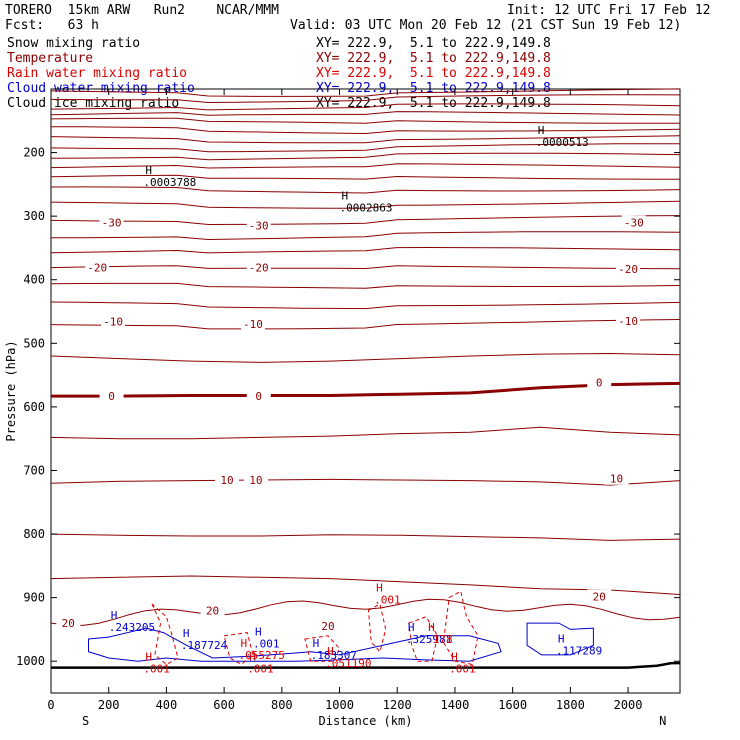 This screenshot has height=740, width=740. Describe the element at coordinates (167, 705) in the screenshot. I see `x-tick-label: 400` at that location.